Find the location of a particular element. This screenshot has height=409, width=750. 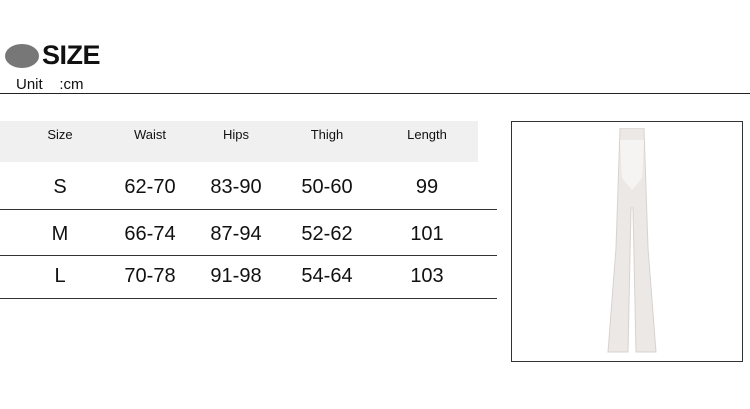

lace-flare-pants-image is located at coordinates (632, 240).